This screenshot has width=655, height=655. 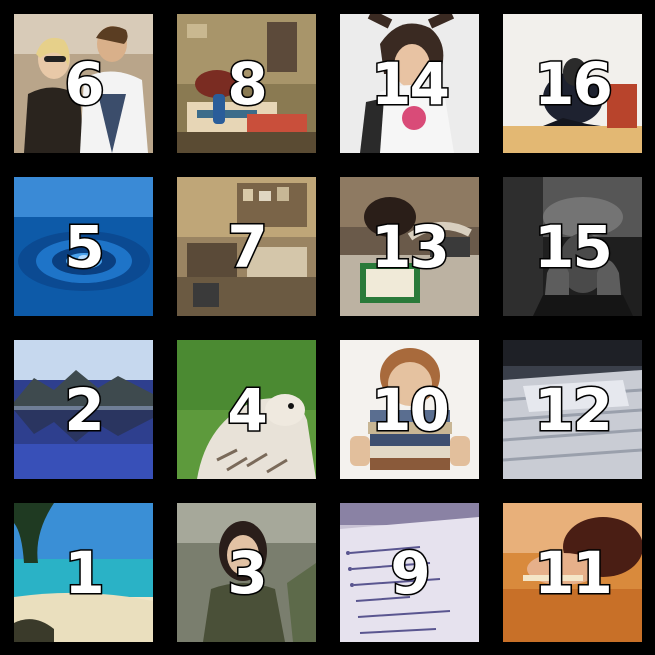 I want to click on head-in-hands-photo, so click(x=572, y=246).